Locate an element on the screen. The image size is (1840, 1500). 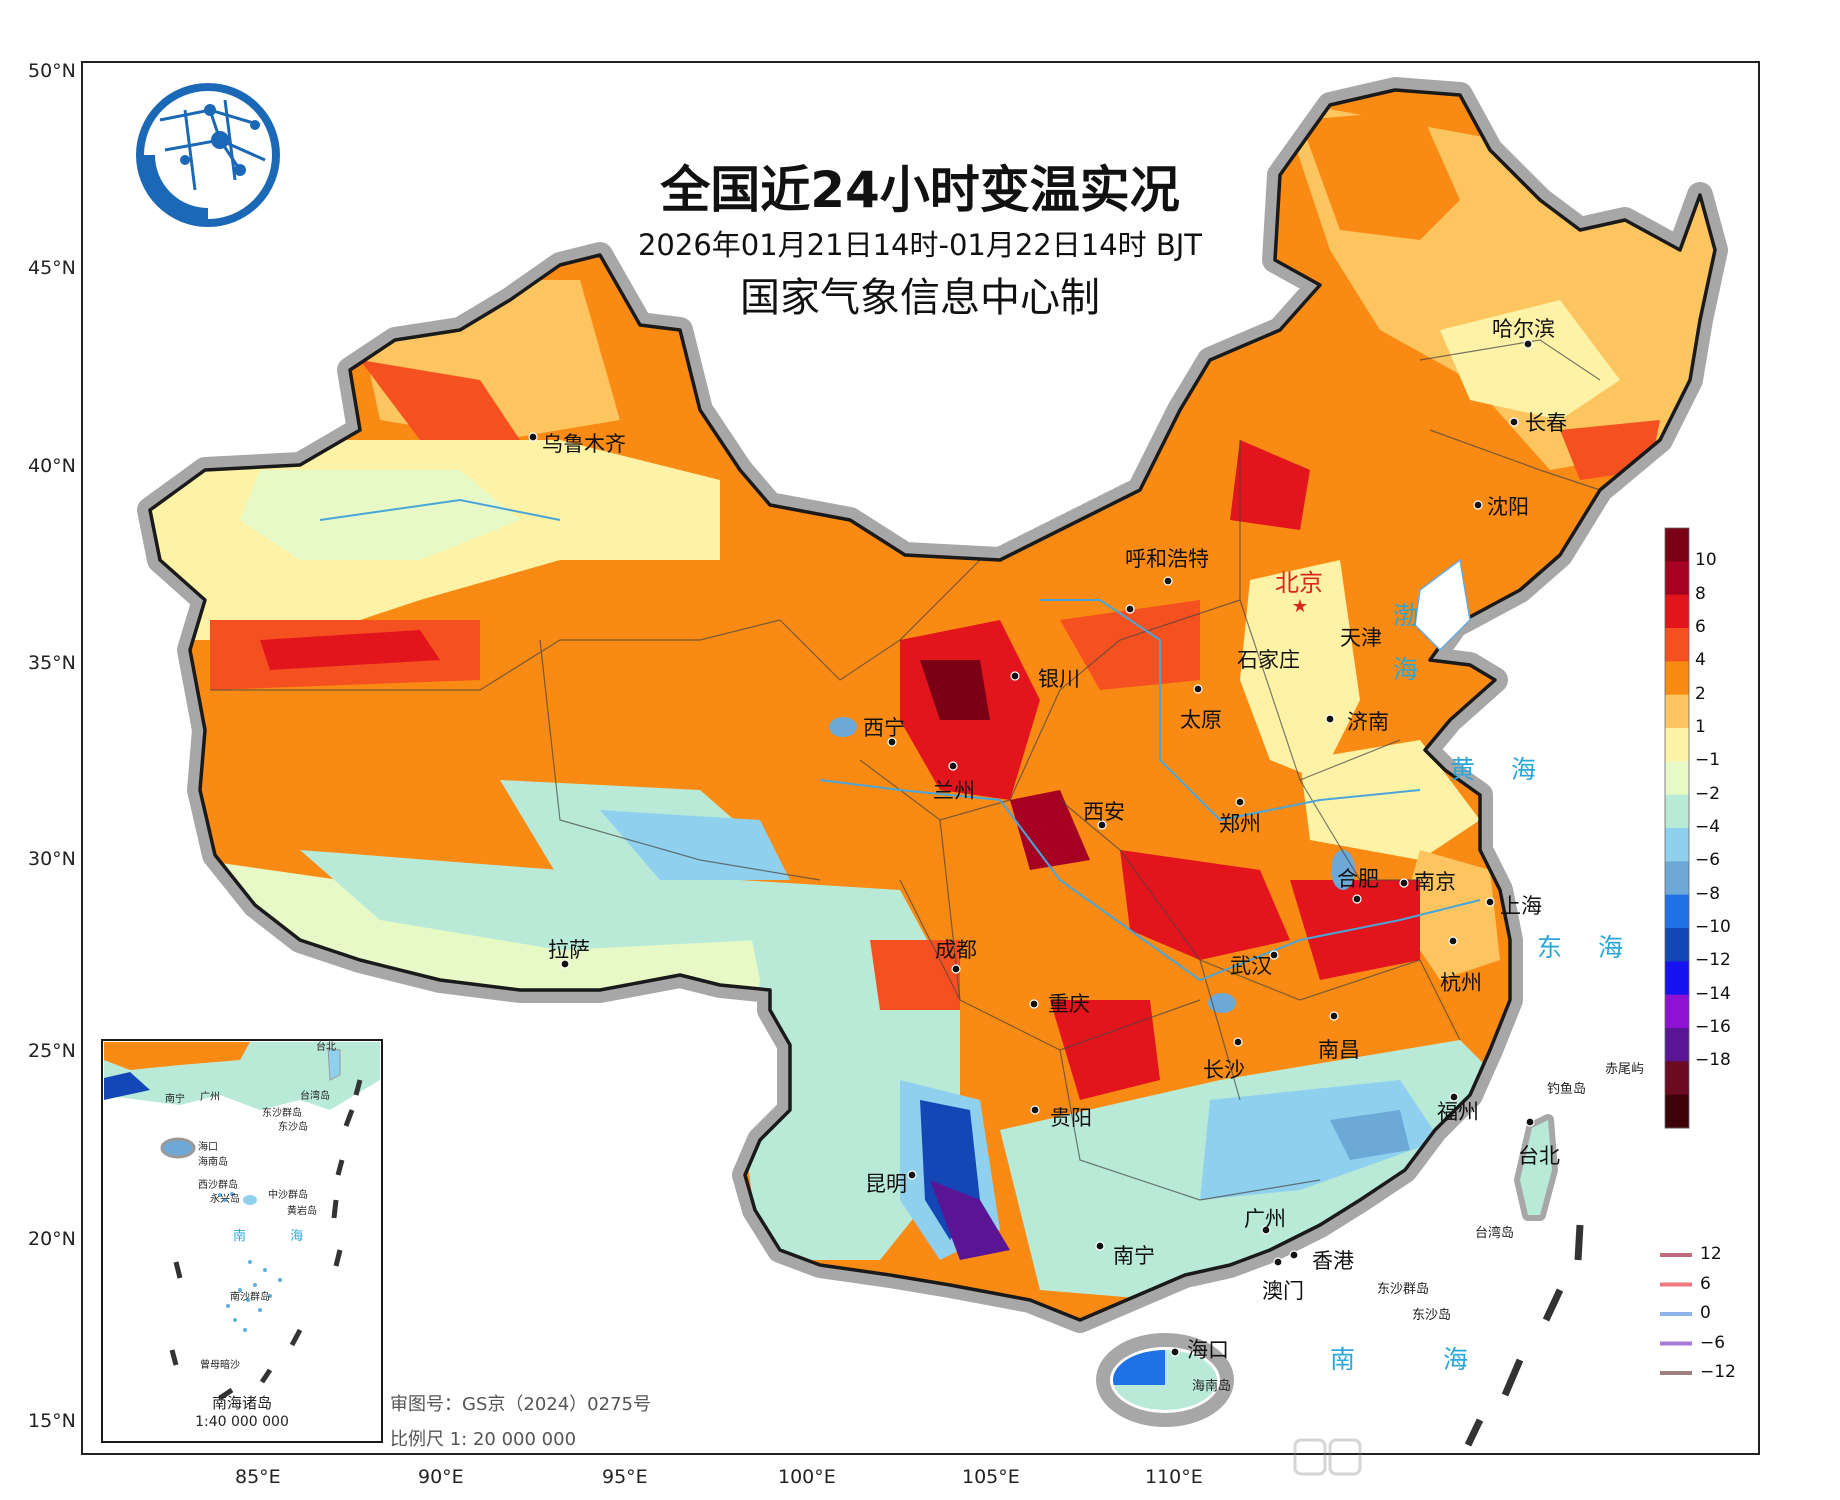
inset-zengmu: 曾母暗沙 is located at coordinates (220, 1365).